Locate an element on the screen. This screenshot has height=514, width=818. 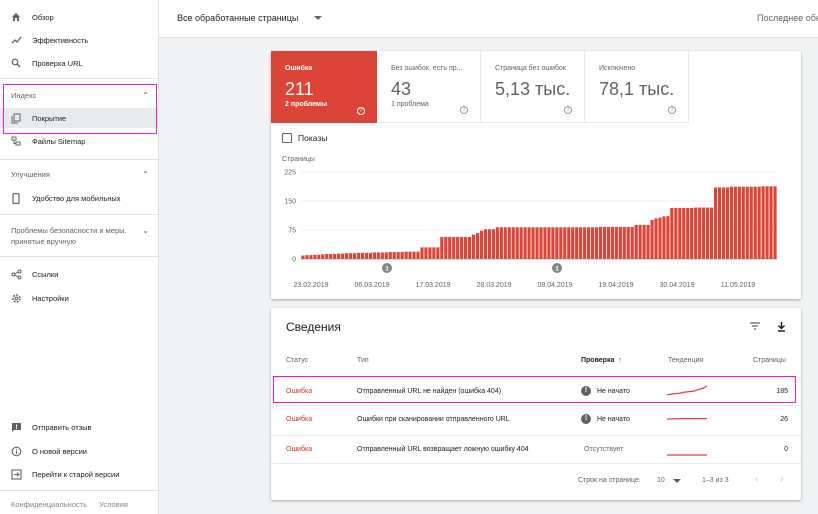
exclamation-icon: ! is located at coordinates (586, 391).